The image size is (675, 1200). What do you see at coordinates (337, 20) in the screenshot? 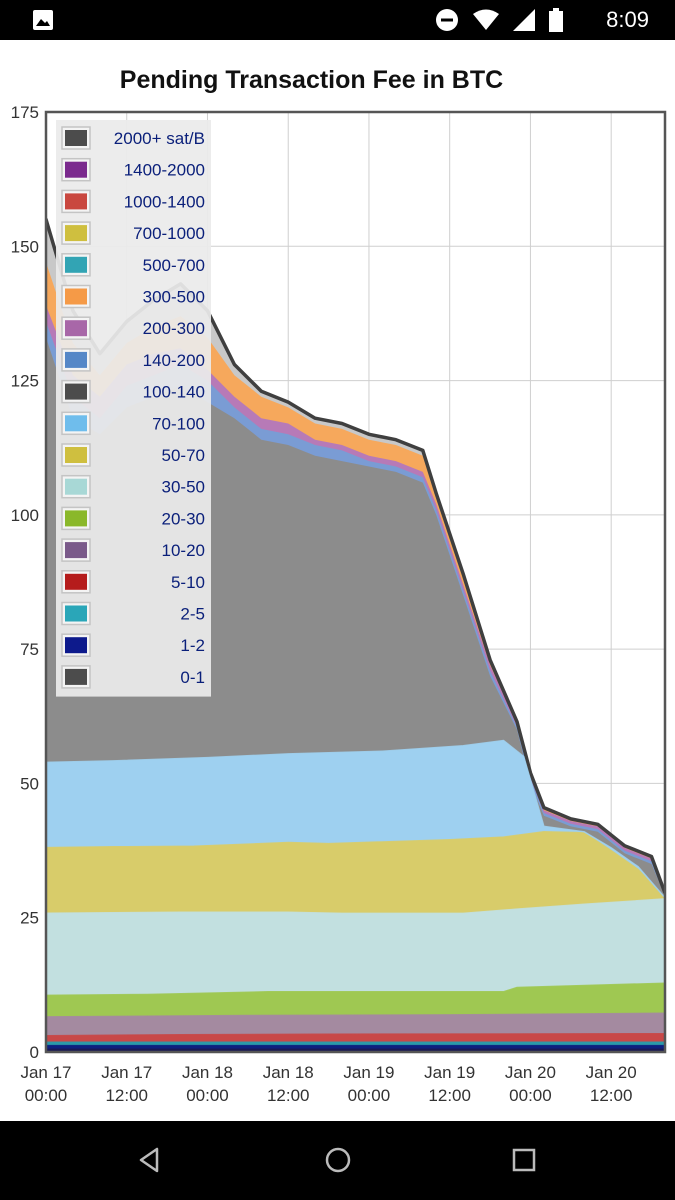
I see `status-bar: 8:09` at bounding box center [337, 20].